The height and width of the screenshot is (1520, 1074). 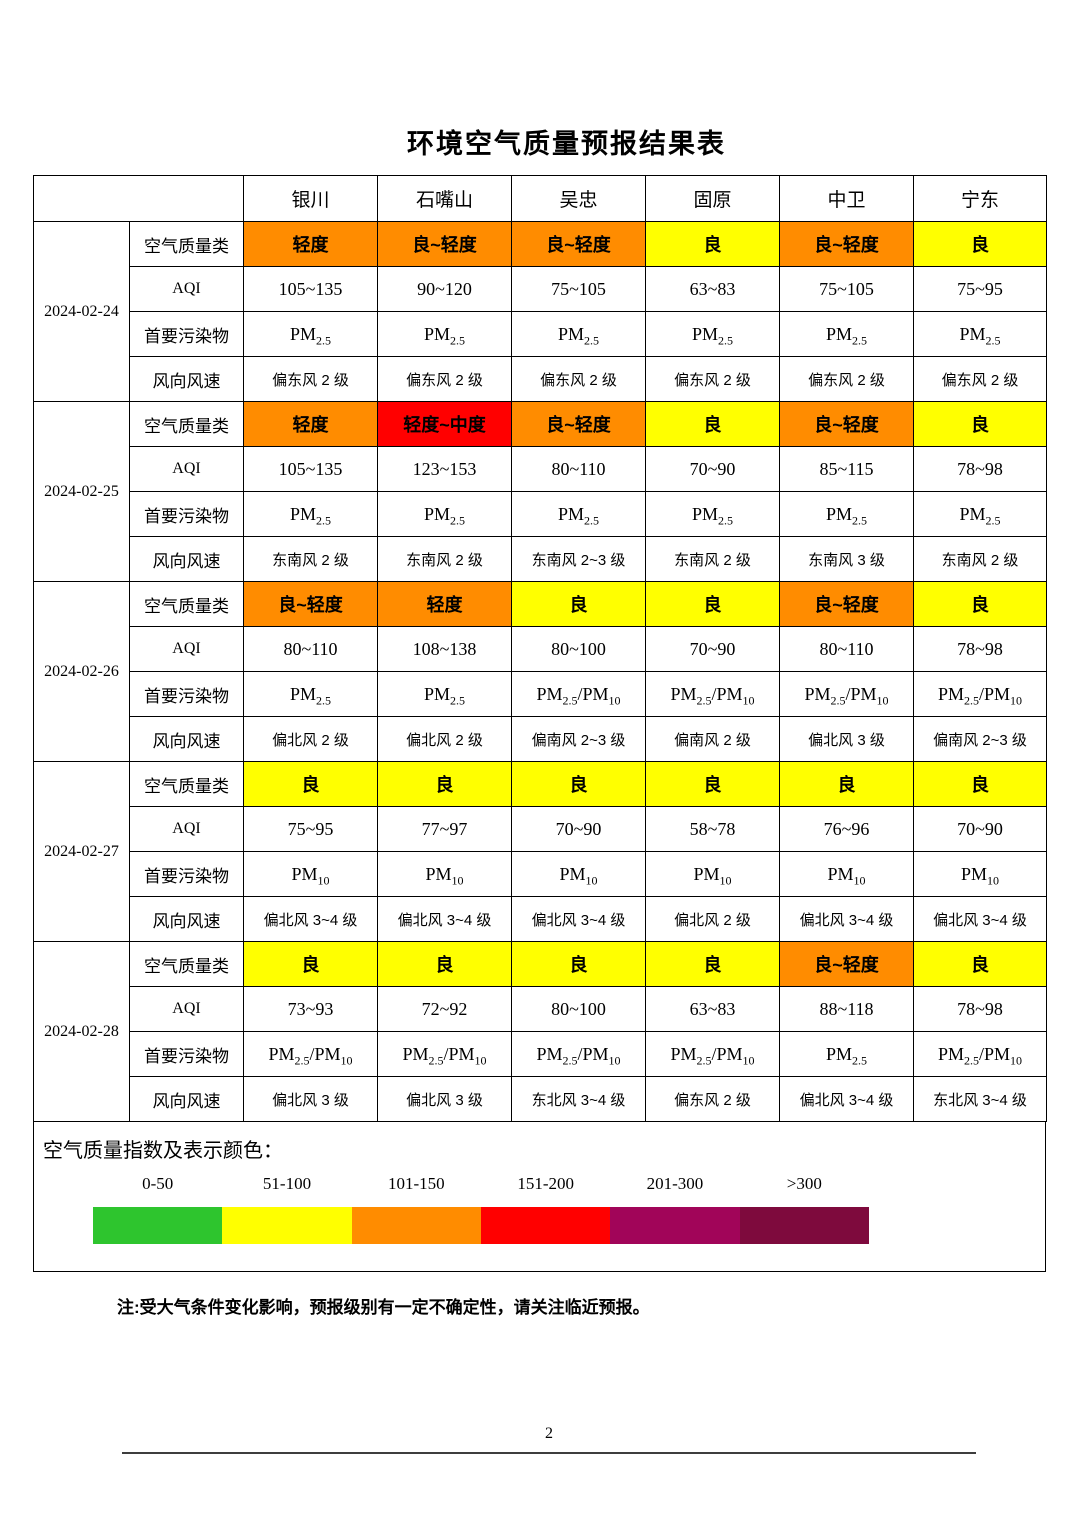 What do you see at coordinates (846, 1009) in the screenshot?
I see `aqi-cell: 88~118` at bounding box center [846, 1009].